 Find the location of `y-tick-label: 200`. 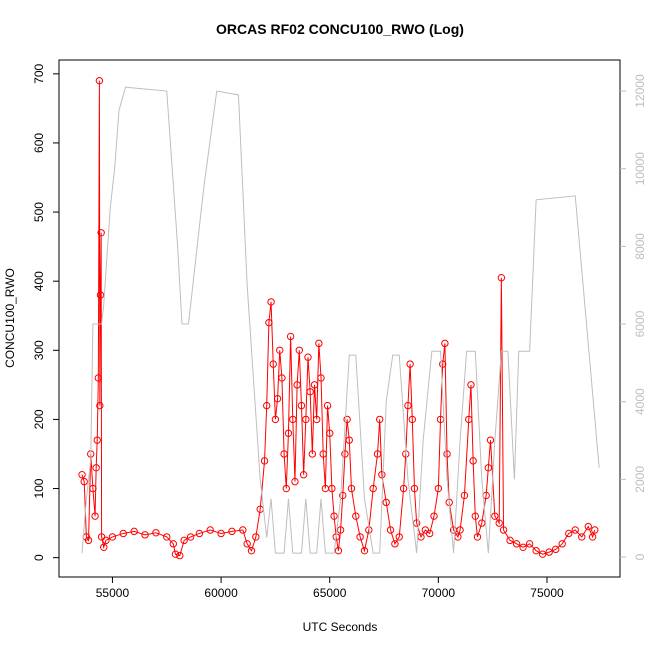

y-tick-label: 200 is located at coordinates (39, 419).